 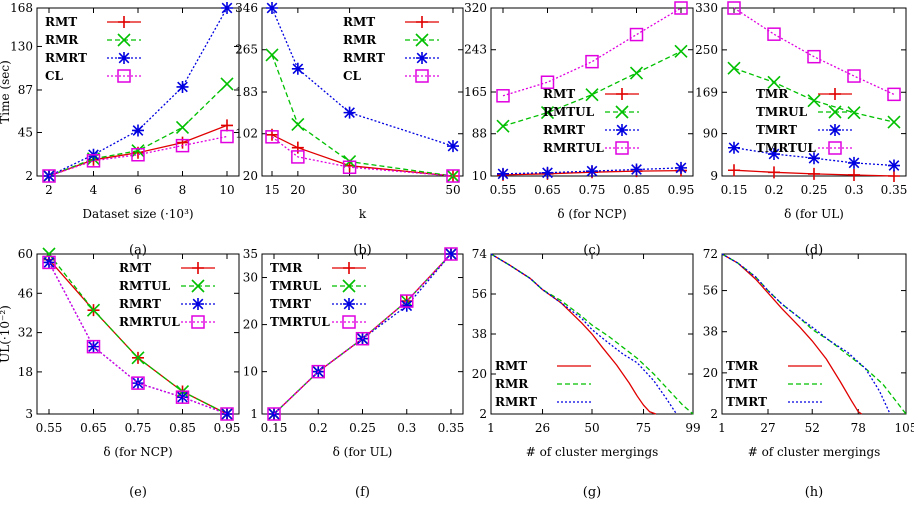 I want to click on y-axis-label: UL(·10⁻²), so click(x=6, y=334).